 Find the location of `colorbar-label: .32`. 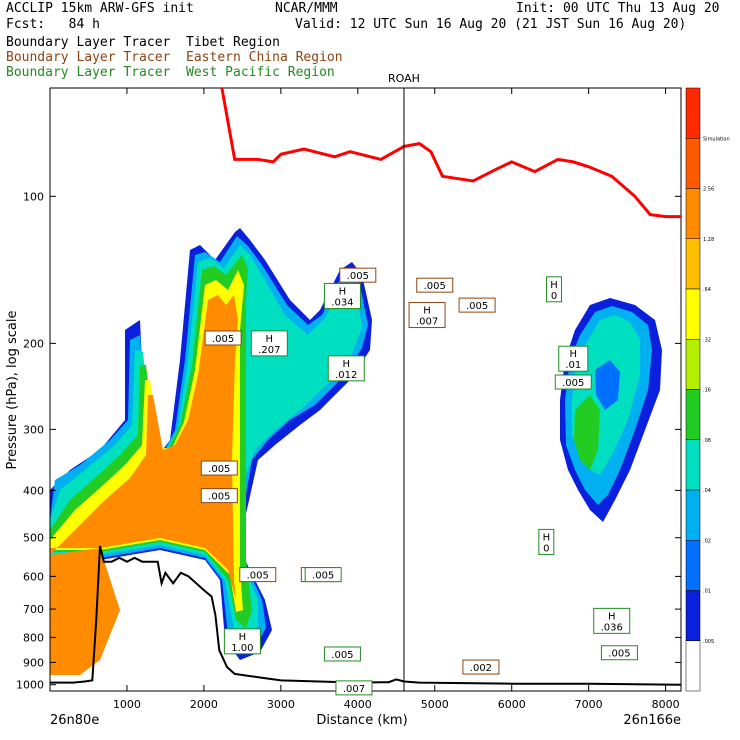

colorbar-label: .32 is located at coordinates (707, 340).